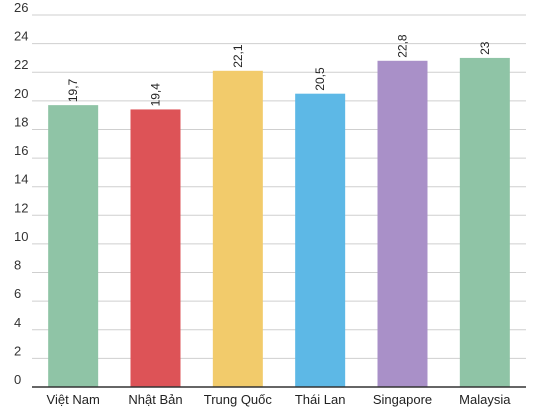 The width and height of the screenshot is (540, 414). I want to click on data-label: 20,5, so click(320, 79).